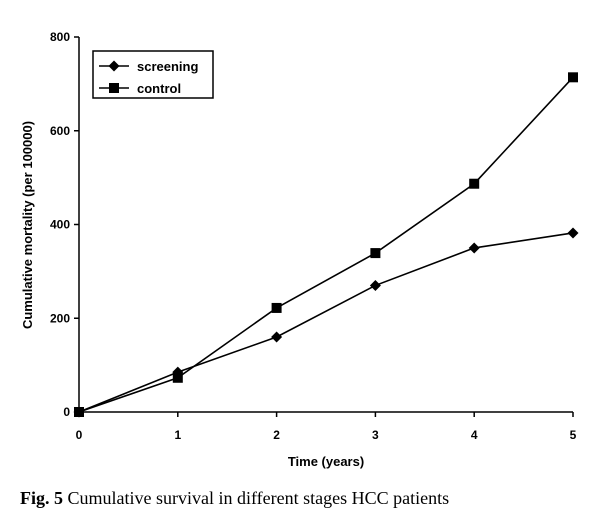  What do you see at coordinates (474, 435) in the screenshot?
I see `x-tick-label: 4` at bounding box center [474, 435].